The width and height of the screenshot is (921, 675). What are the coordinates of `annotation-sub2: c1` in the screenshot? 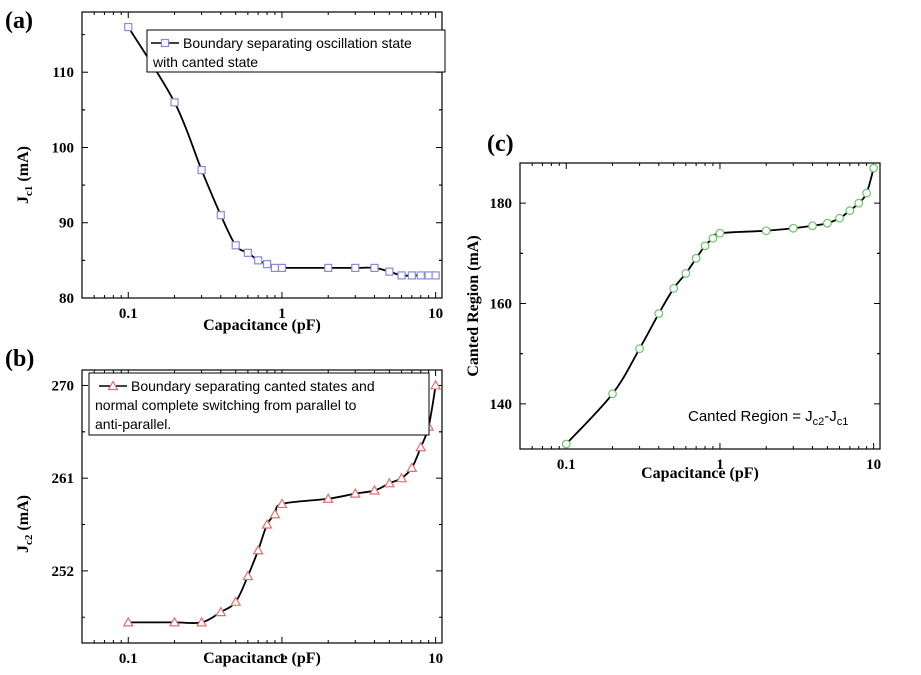 It's located at (843, 422).